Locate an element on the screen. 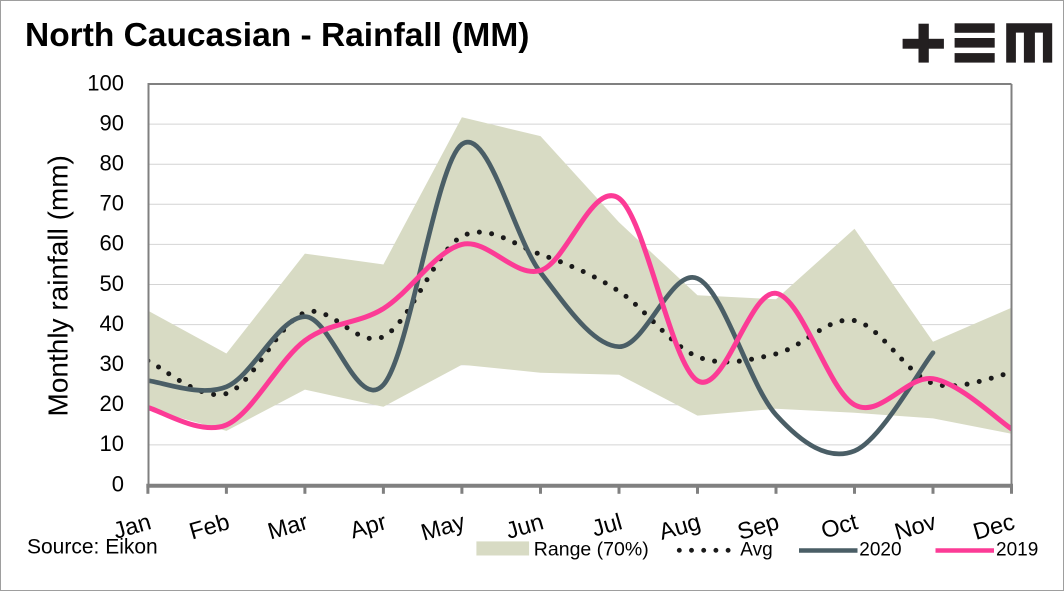  svg-text: 30 is located at coordinates (112, 363).